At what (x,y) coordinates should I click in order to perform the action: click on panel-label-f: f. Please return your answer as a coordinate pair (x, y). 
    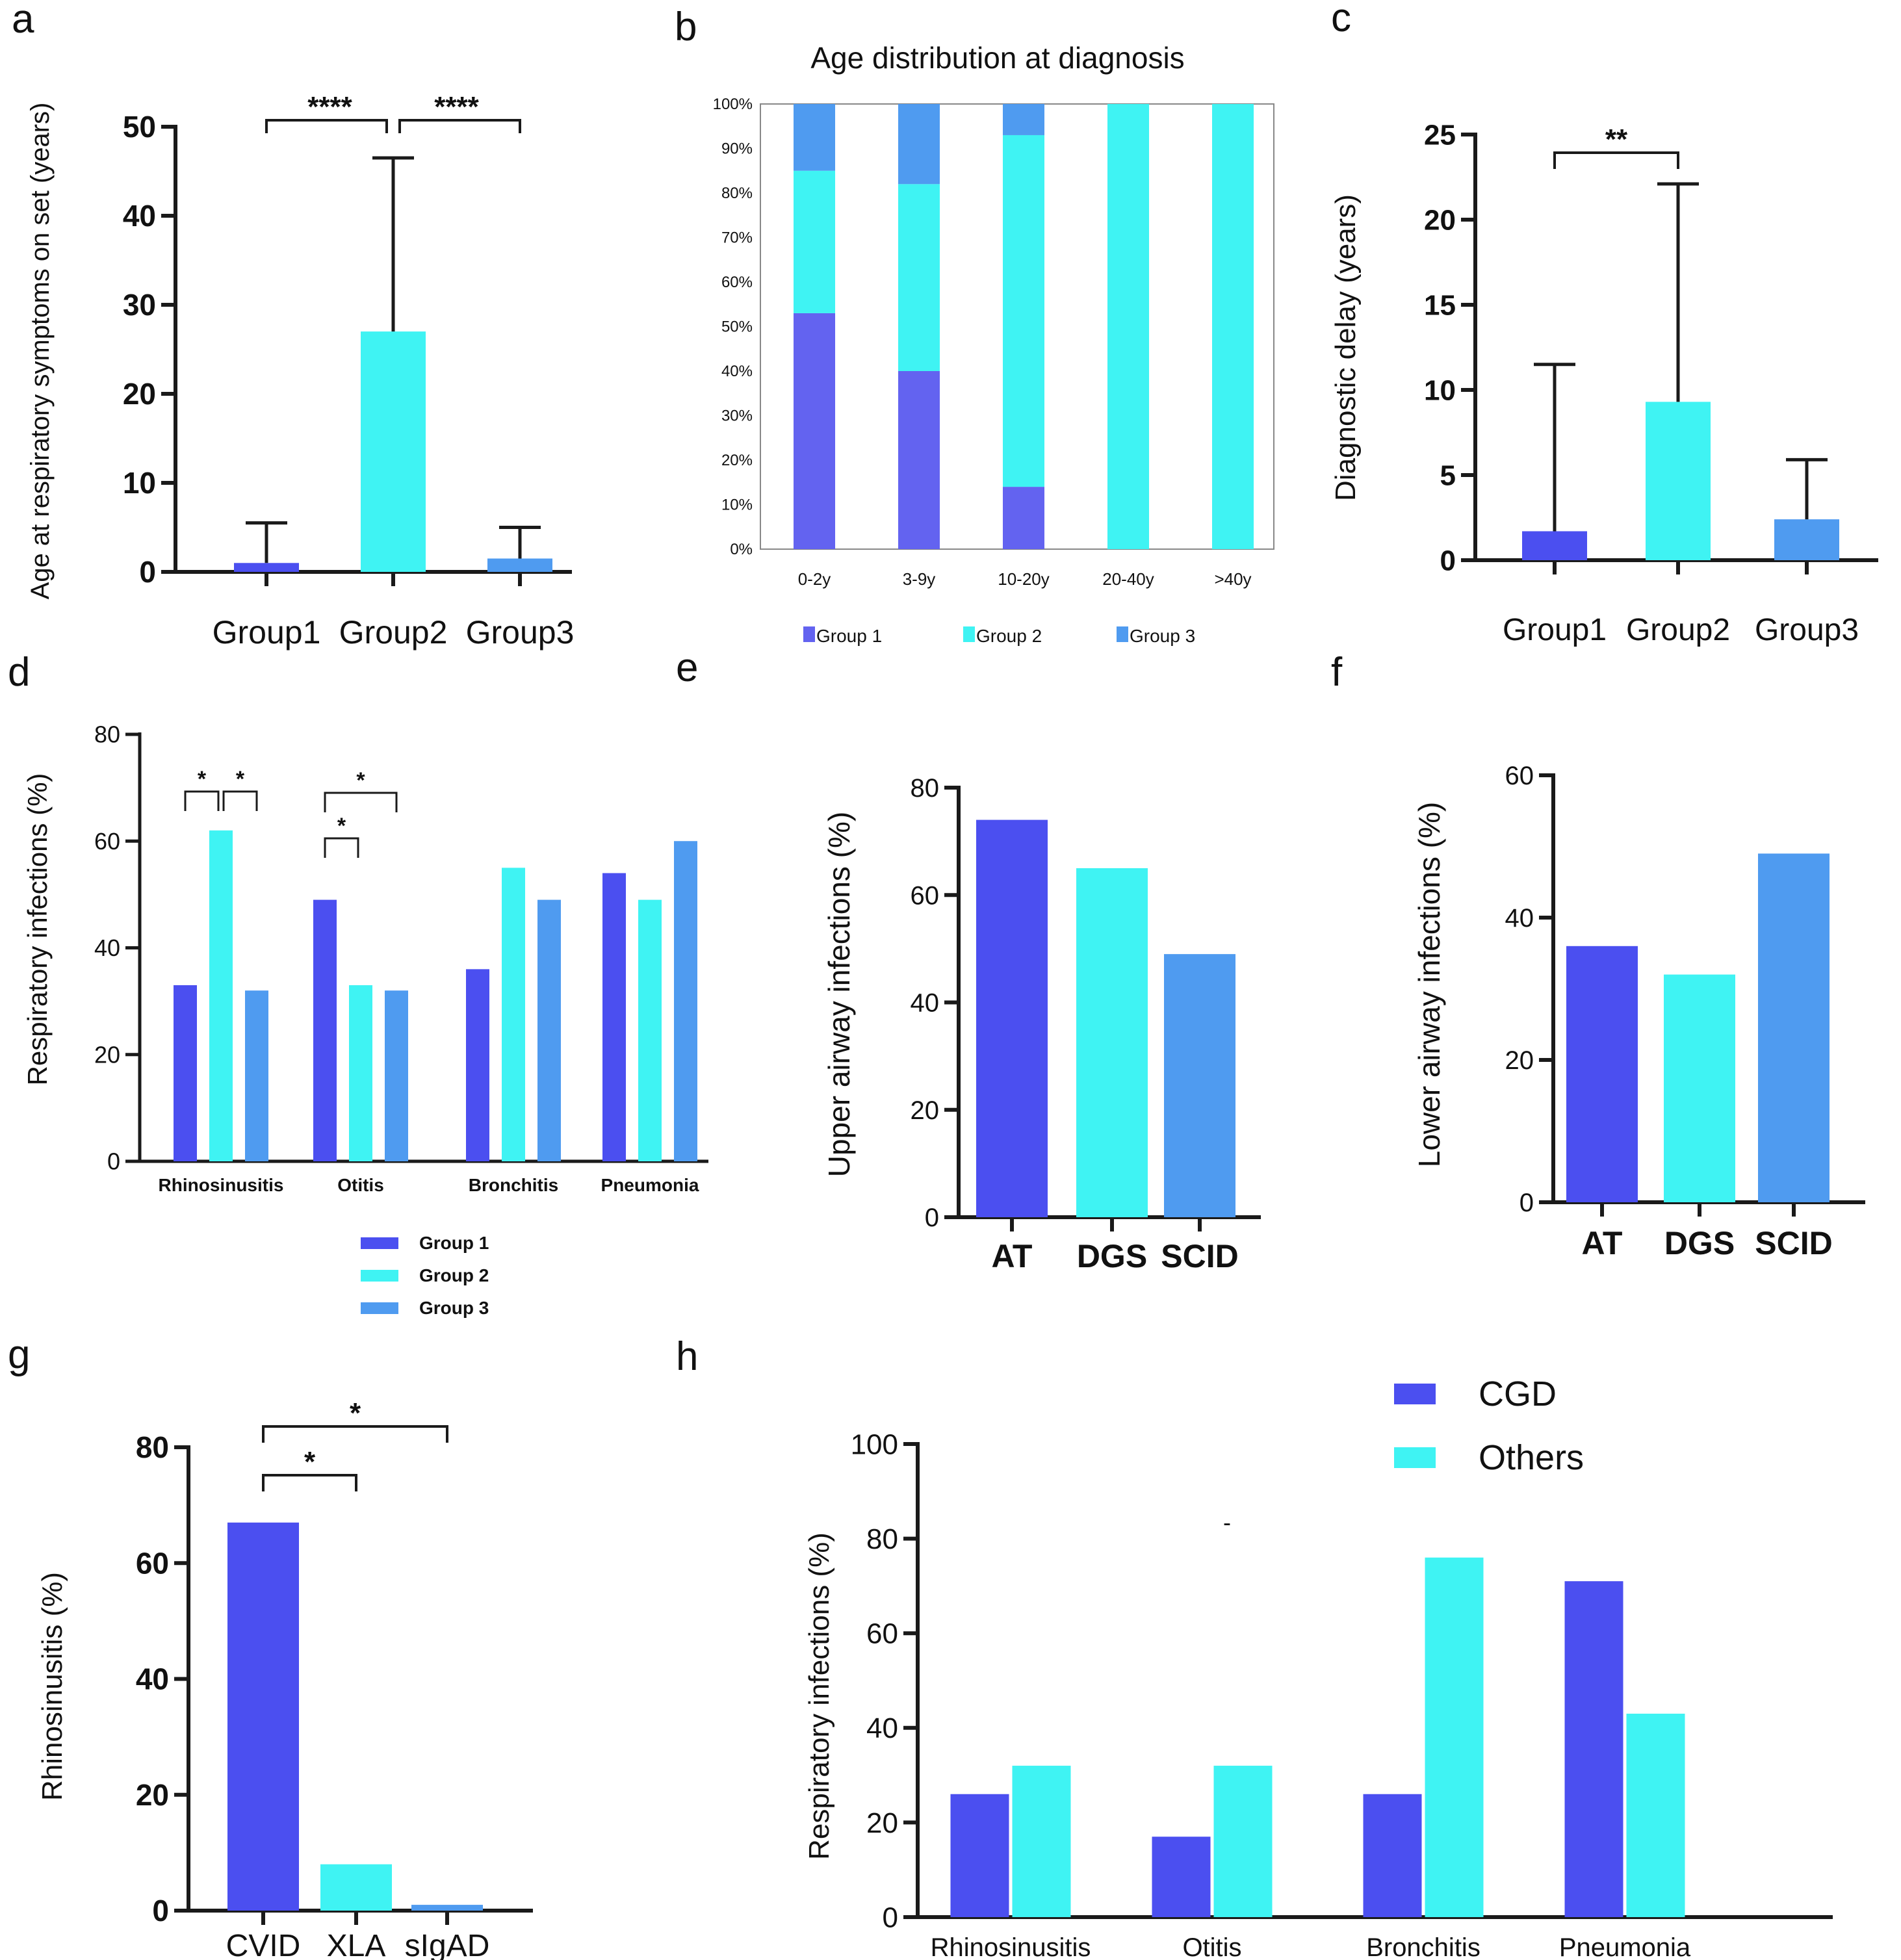
    Looking at the image, I should click on (1337, 672).